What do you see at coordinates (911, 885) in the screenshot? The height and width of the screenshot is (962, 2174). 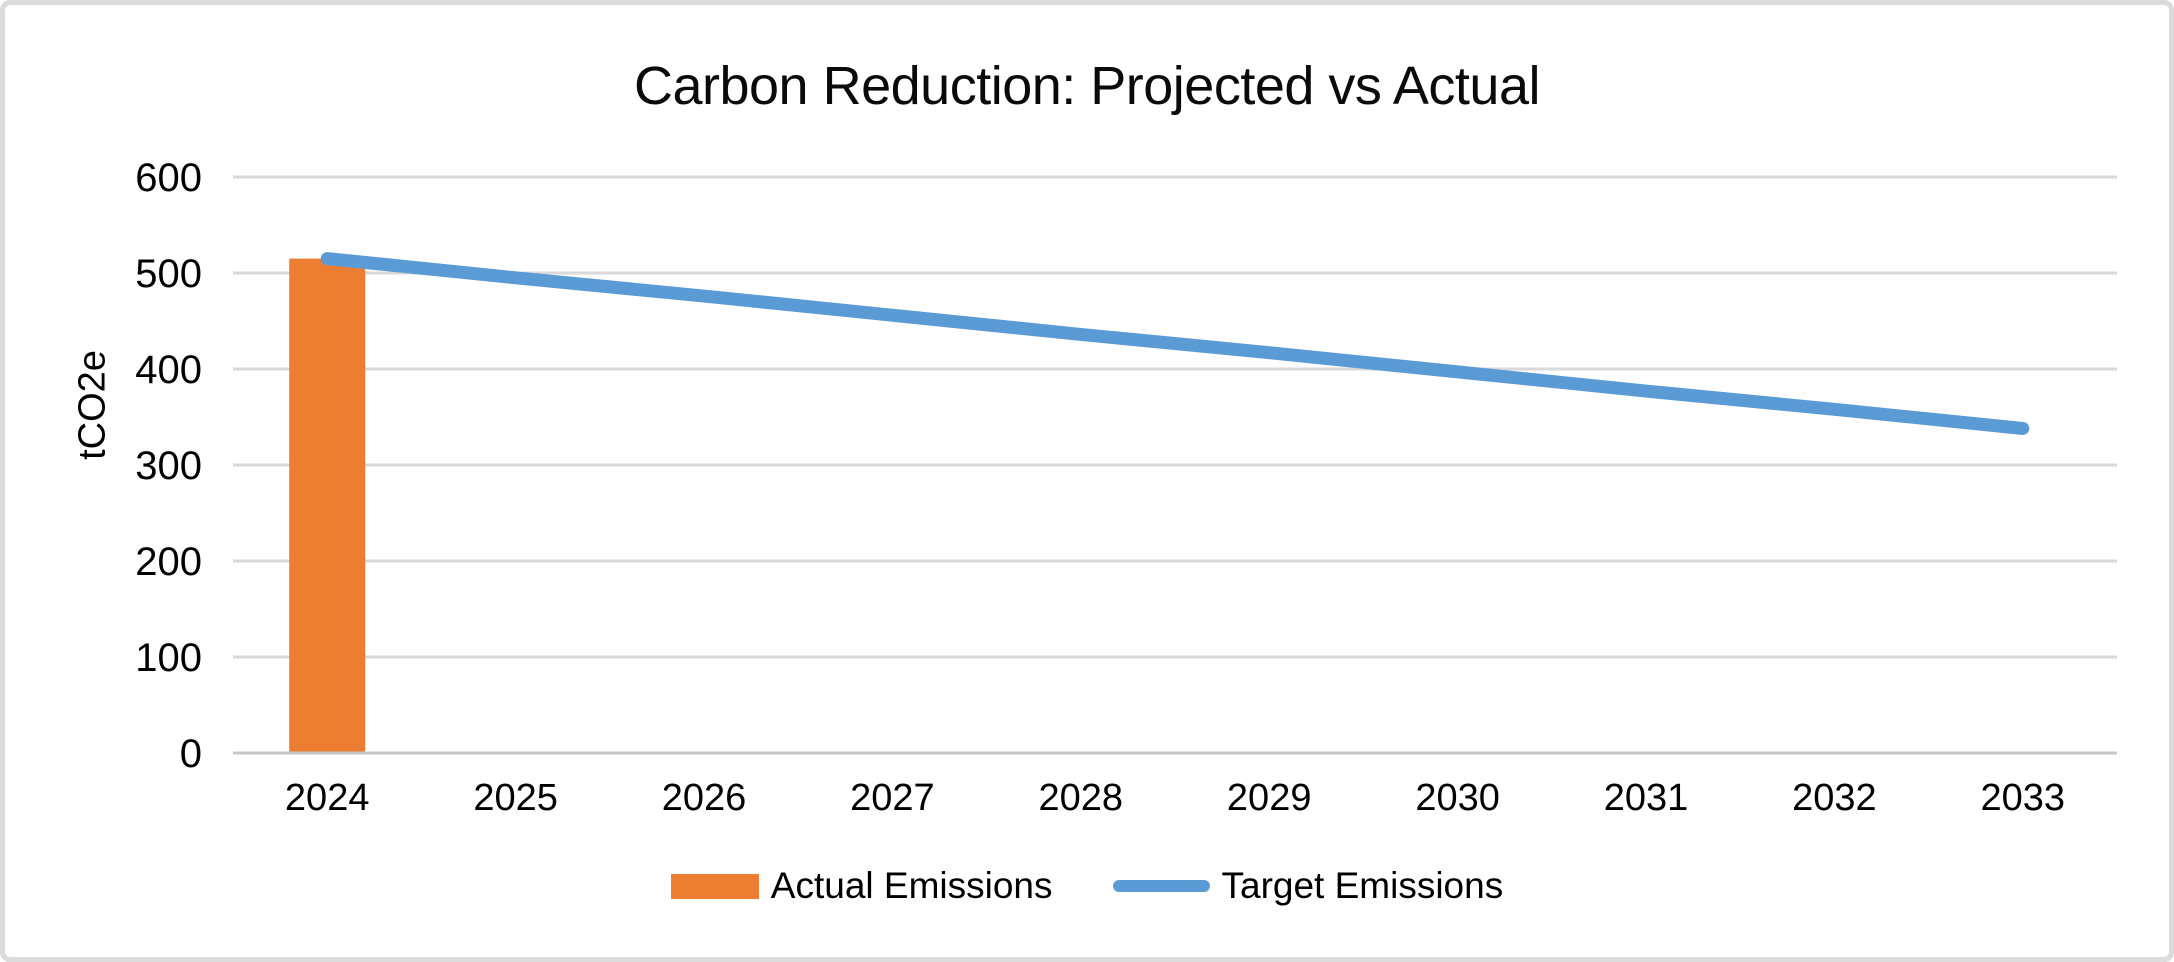 I see `legend-label-actual: Actual Emissions` at bounding box center [911, 885].